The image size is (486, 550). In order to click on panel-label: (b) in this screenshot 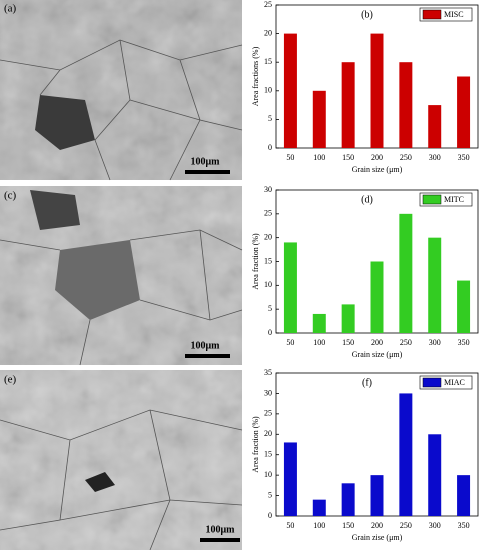, I will do `click(367, 14)`.